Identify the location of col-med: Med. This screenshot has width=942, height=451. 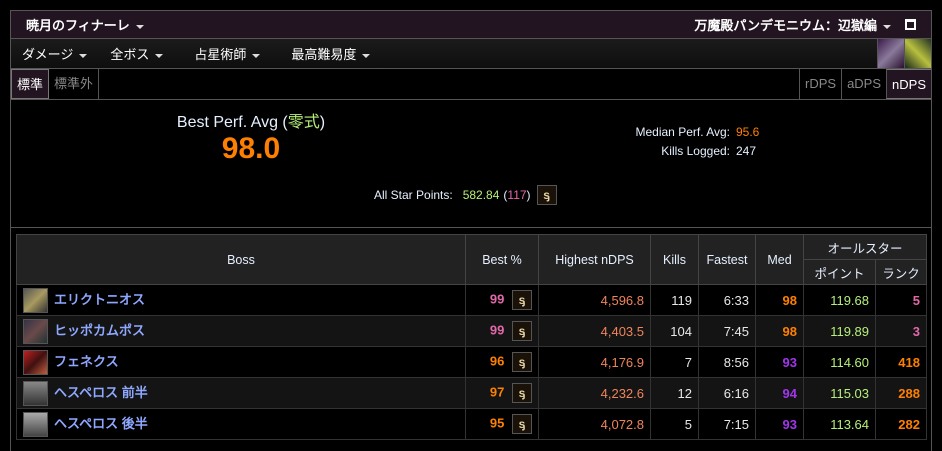
(779, 259).